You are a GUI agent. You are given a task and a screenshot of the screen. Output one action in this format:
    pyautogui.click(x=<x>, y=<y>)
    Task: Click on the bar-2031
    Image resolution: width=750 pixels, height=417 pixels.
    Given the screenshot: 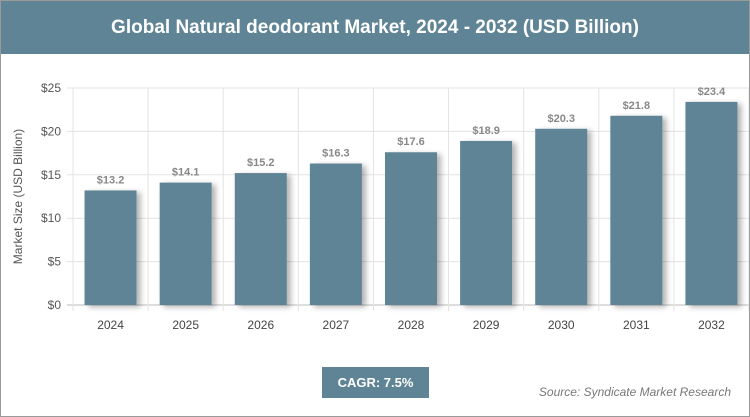 What is the action you would take?
    pyautogui.click(x=636, y=210)
    